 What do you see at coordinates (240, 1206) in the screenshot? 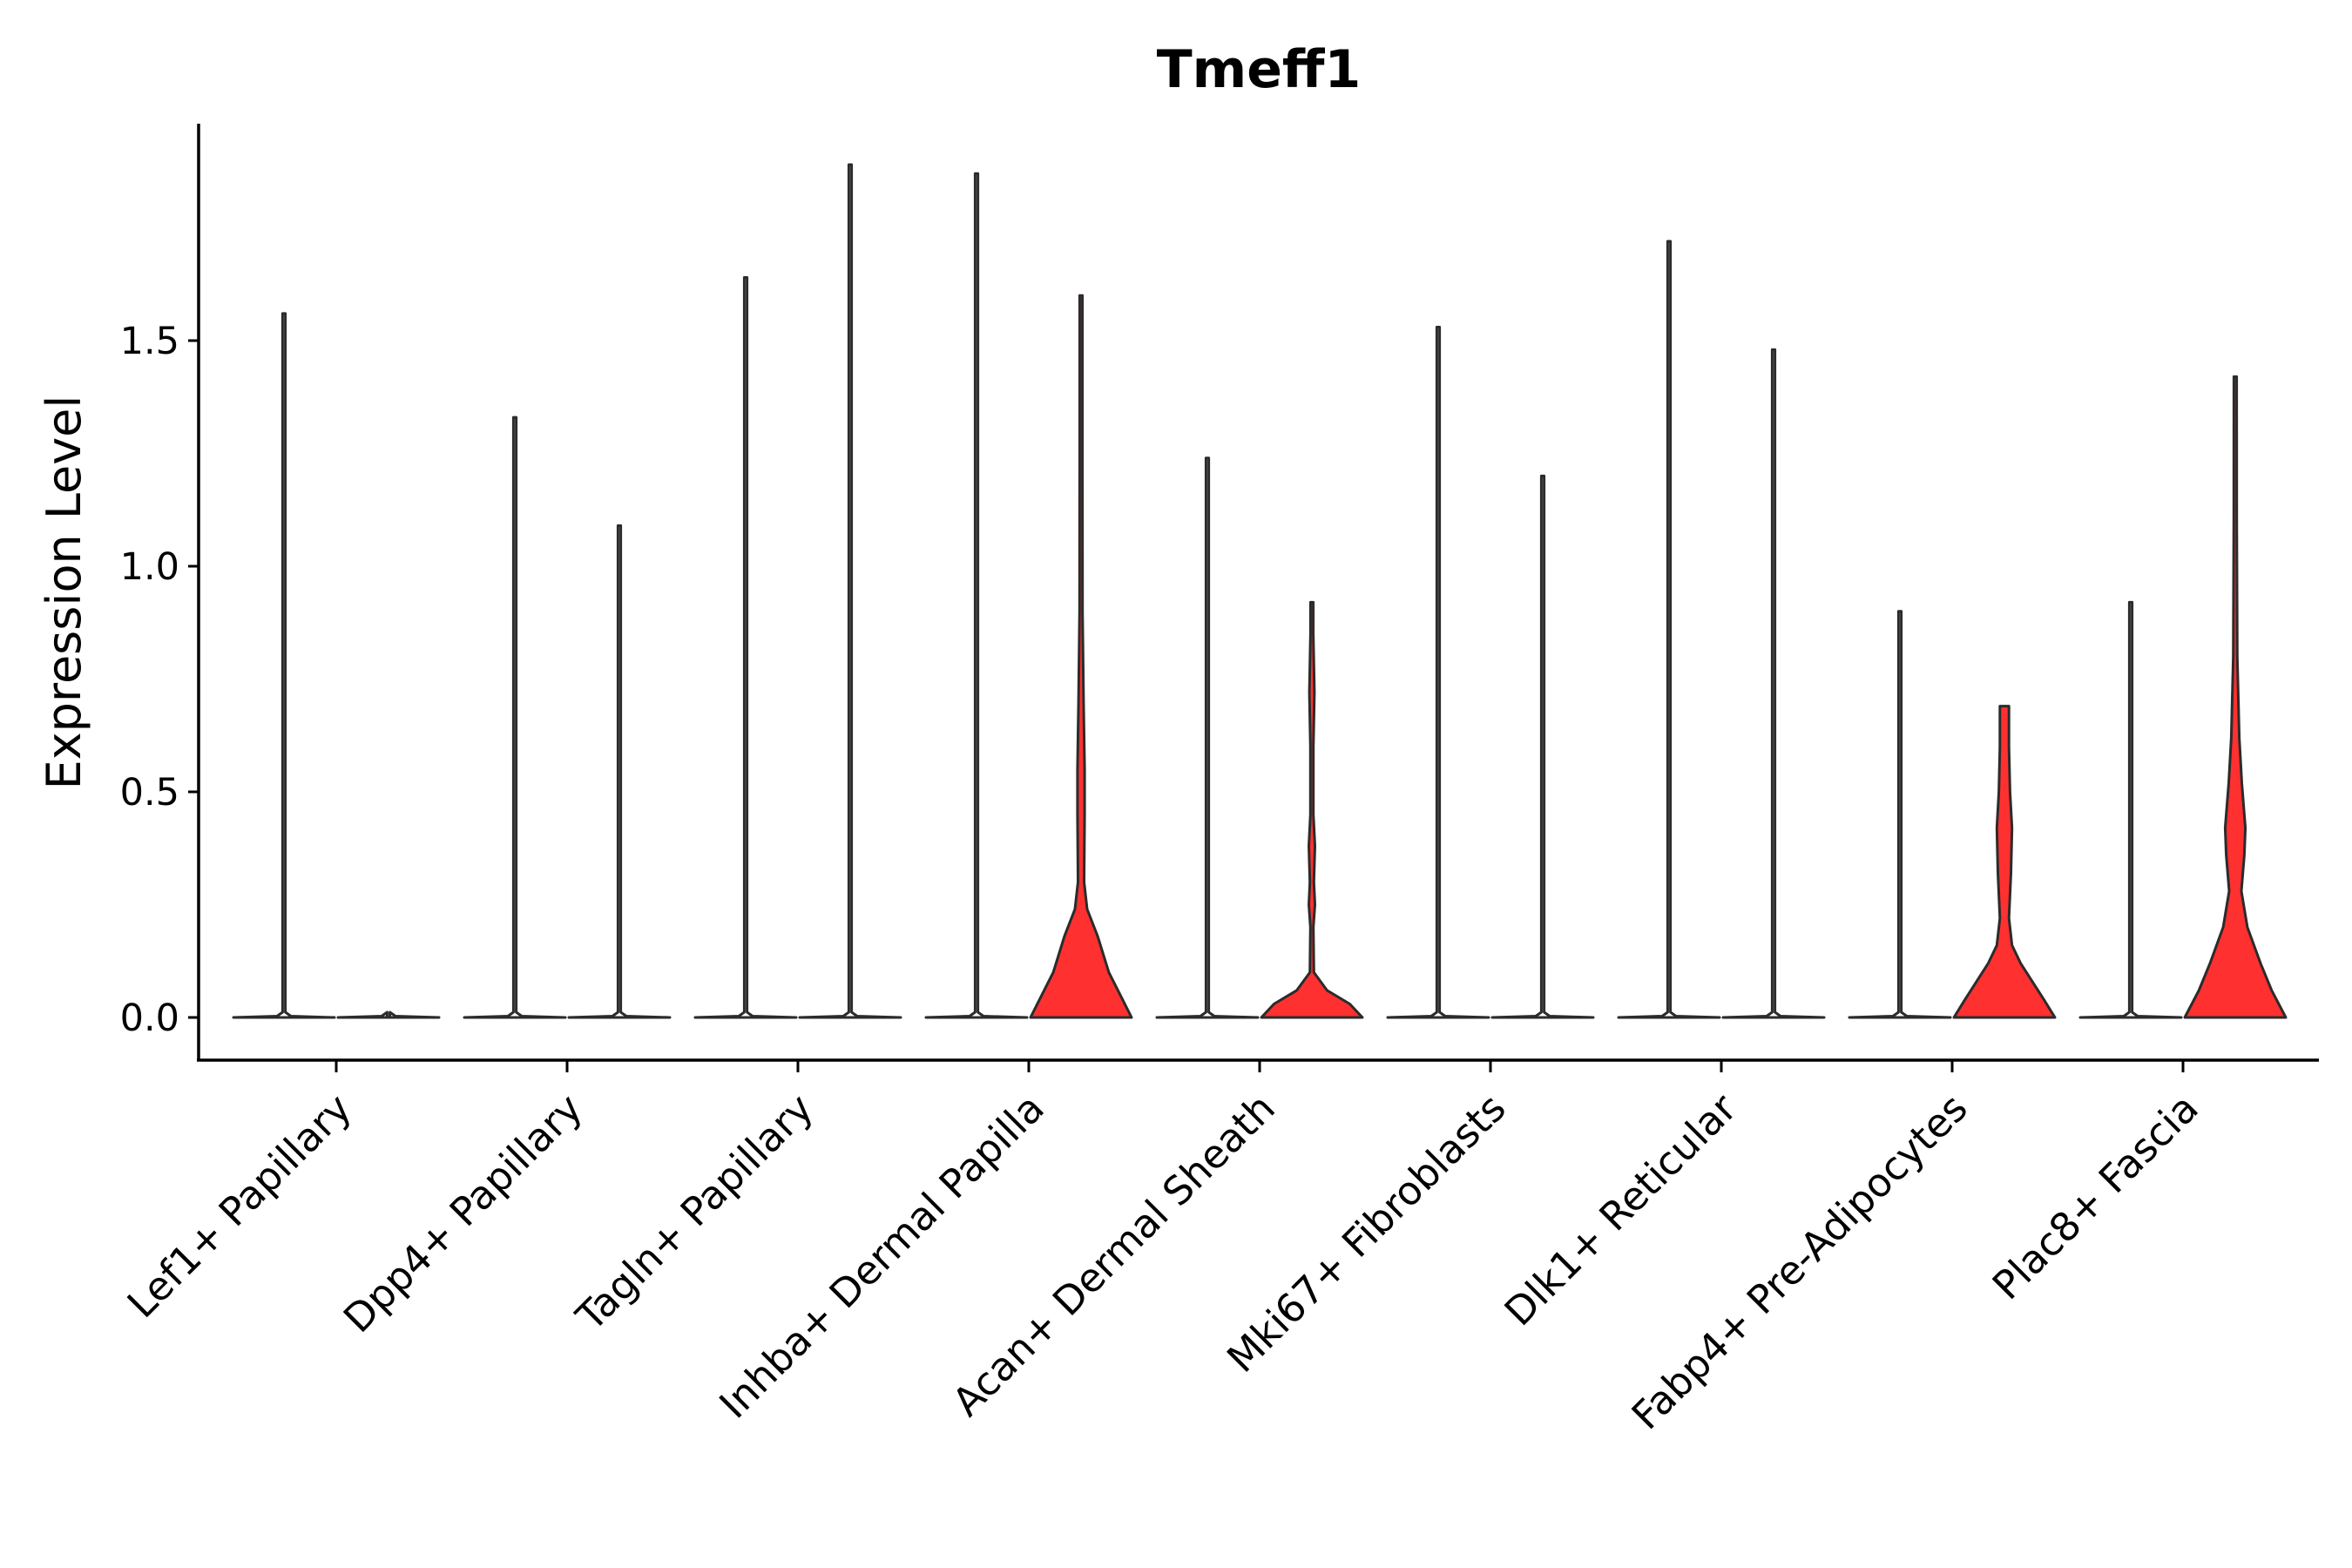
I see `x-tick-label: Lef1+ Papillary` at bounding box center [240, 1206].